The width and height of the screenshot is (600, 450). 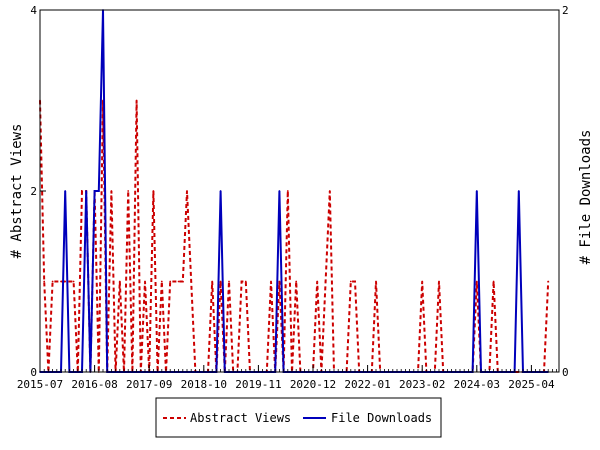 I want to click on y-right-tick-label: 2, so click(x=565, y=10).